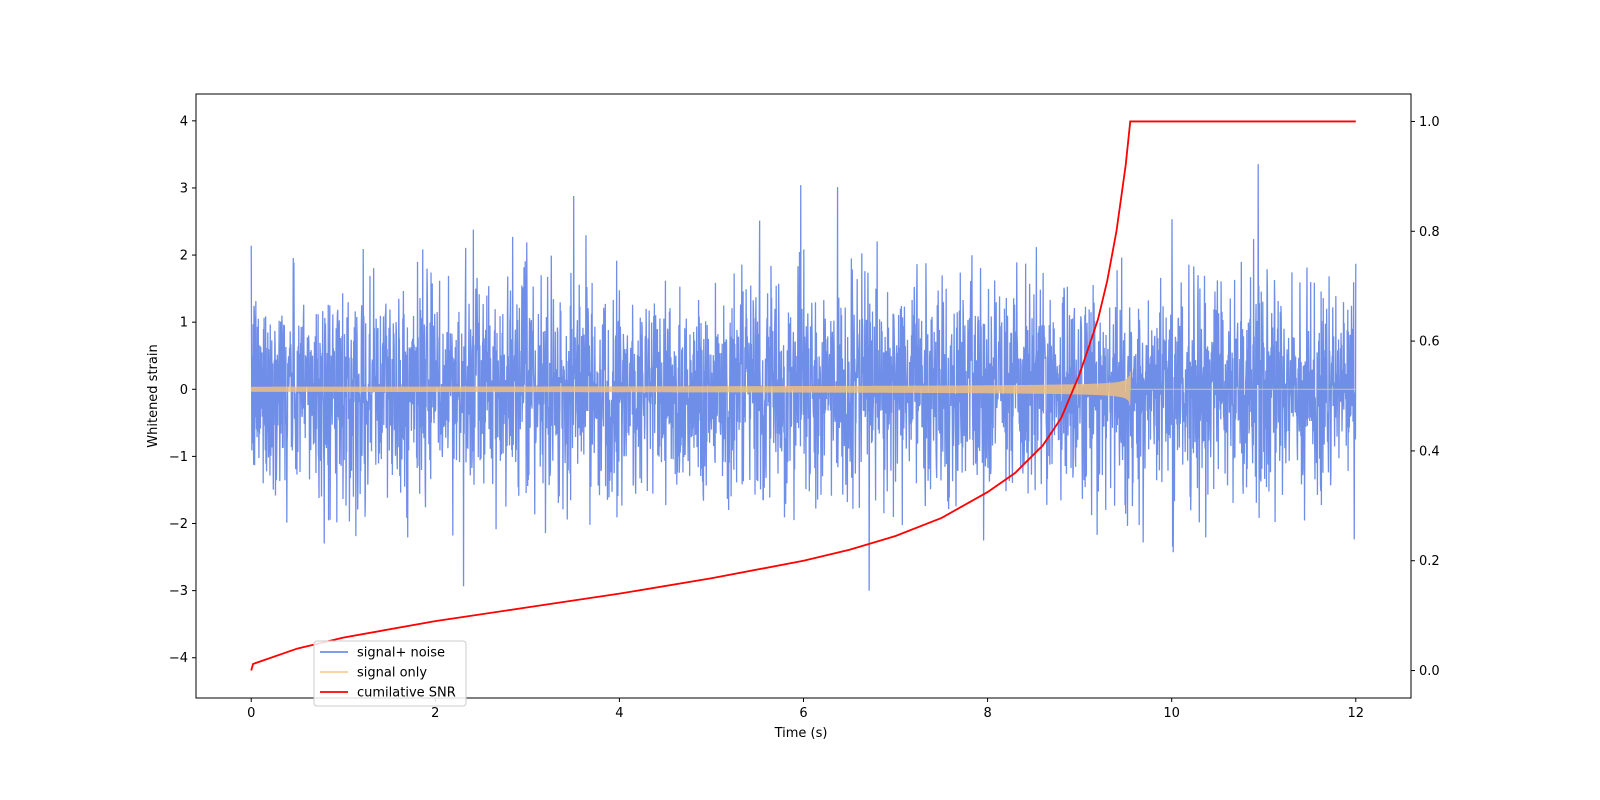 Image resolution: width=1600 pixels, height=800 pixels. What do you see at coordinates (1429, 451) in the screenshot?
I see `y-right-tick-label: 0.4` at bounding box center [1429, 451].